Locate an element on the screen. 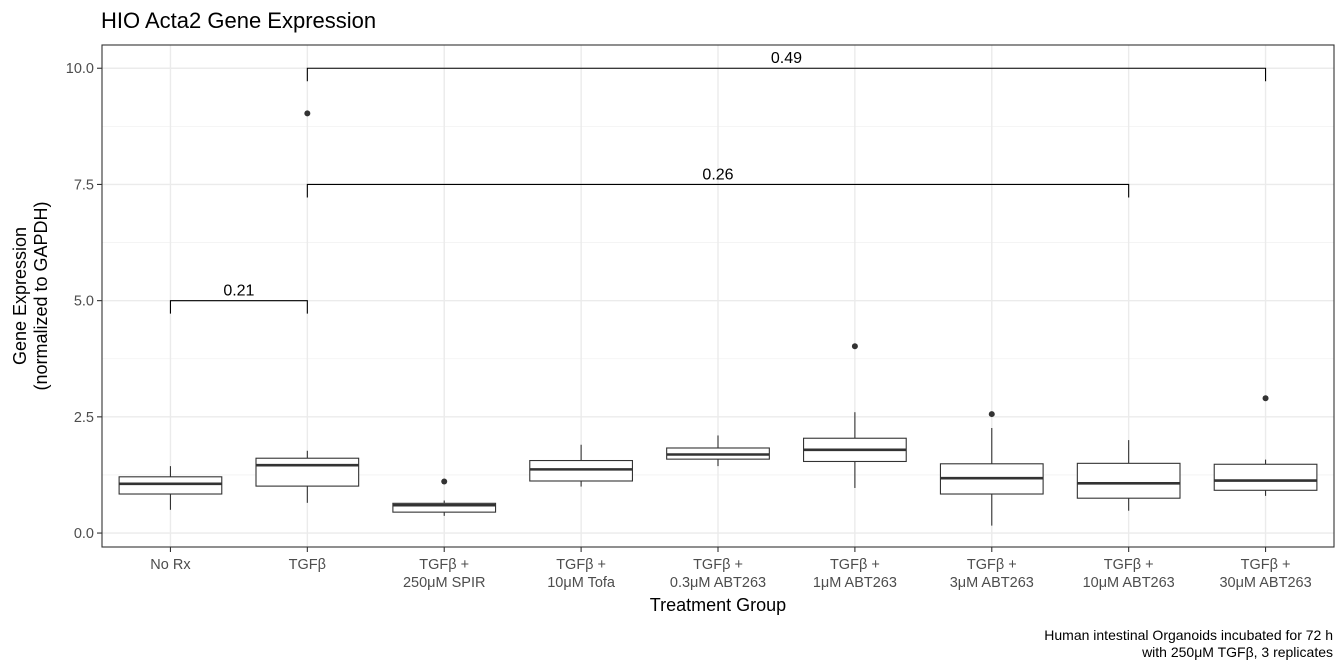 The image size is (1344, 672). y-tick-label: 5.0 is located at coordinates (84, 302).